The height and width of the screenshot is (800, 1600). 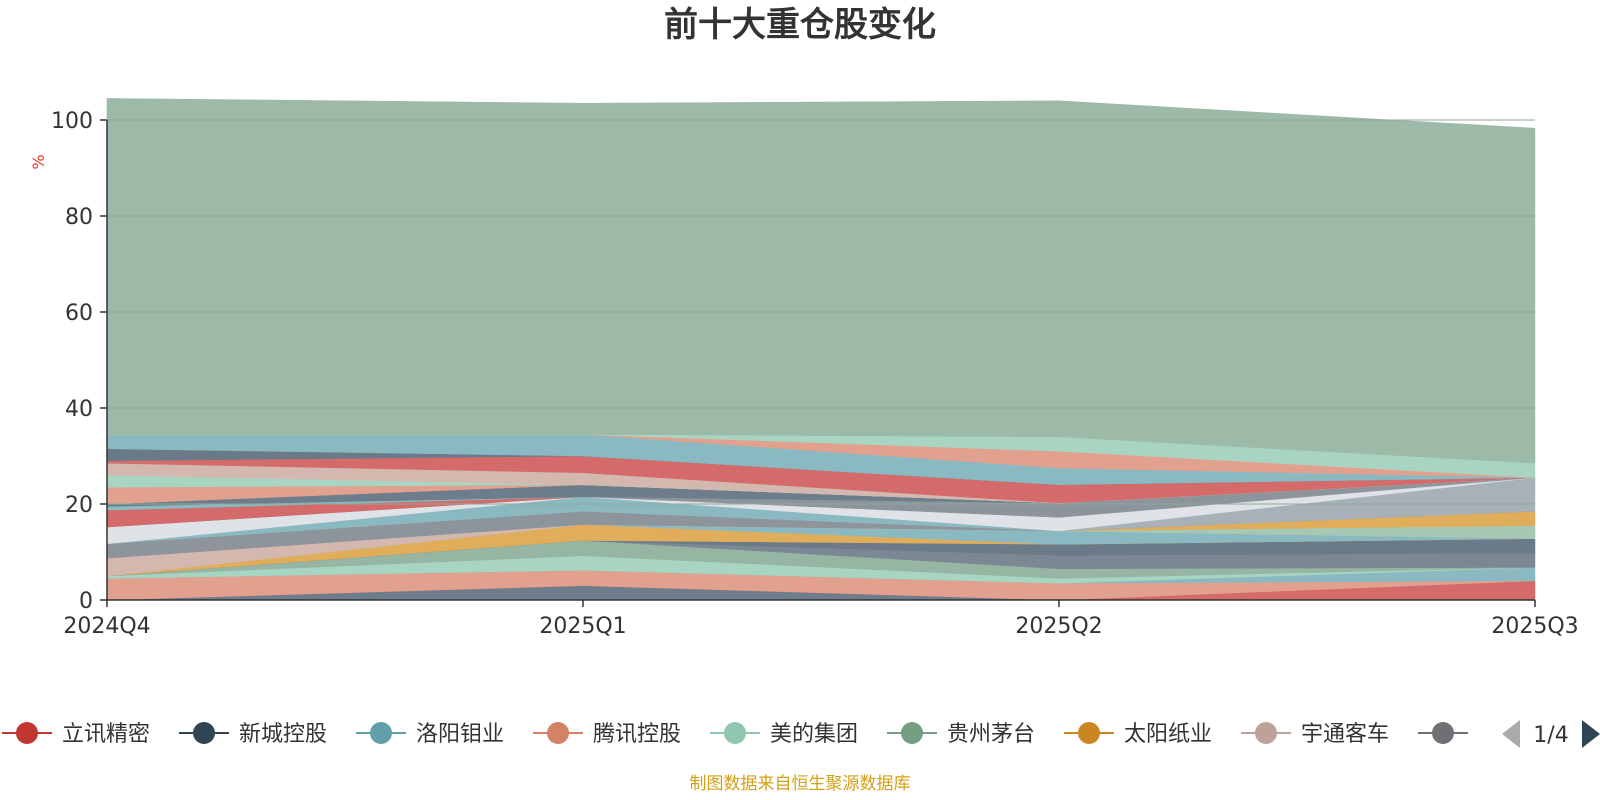 I want to click on legend-item-5: 美的集团, so click(x=784, y=734).